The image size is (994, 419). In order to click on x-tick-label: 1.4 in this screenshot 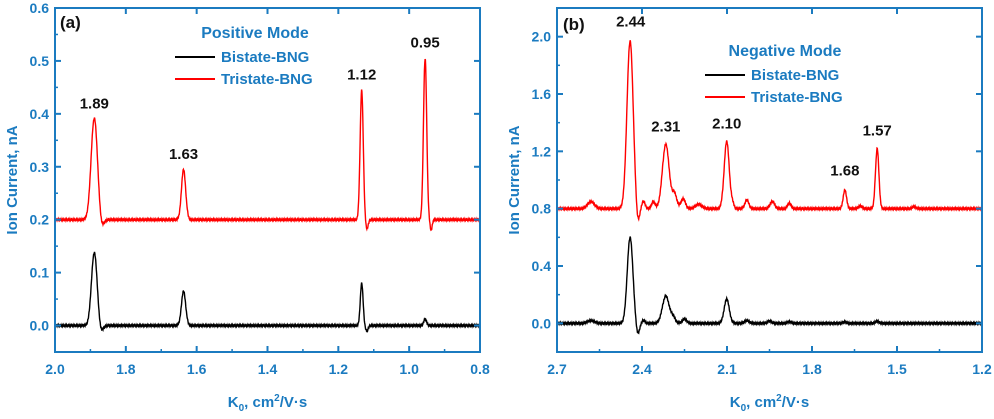, I will do `click(268, 369)`.